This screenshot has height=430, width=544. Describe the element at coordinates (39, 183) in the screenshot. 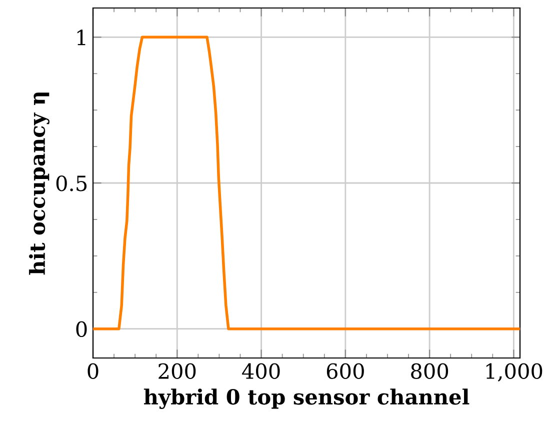

I see `y-axis-title: hit occupancy η` at that location.